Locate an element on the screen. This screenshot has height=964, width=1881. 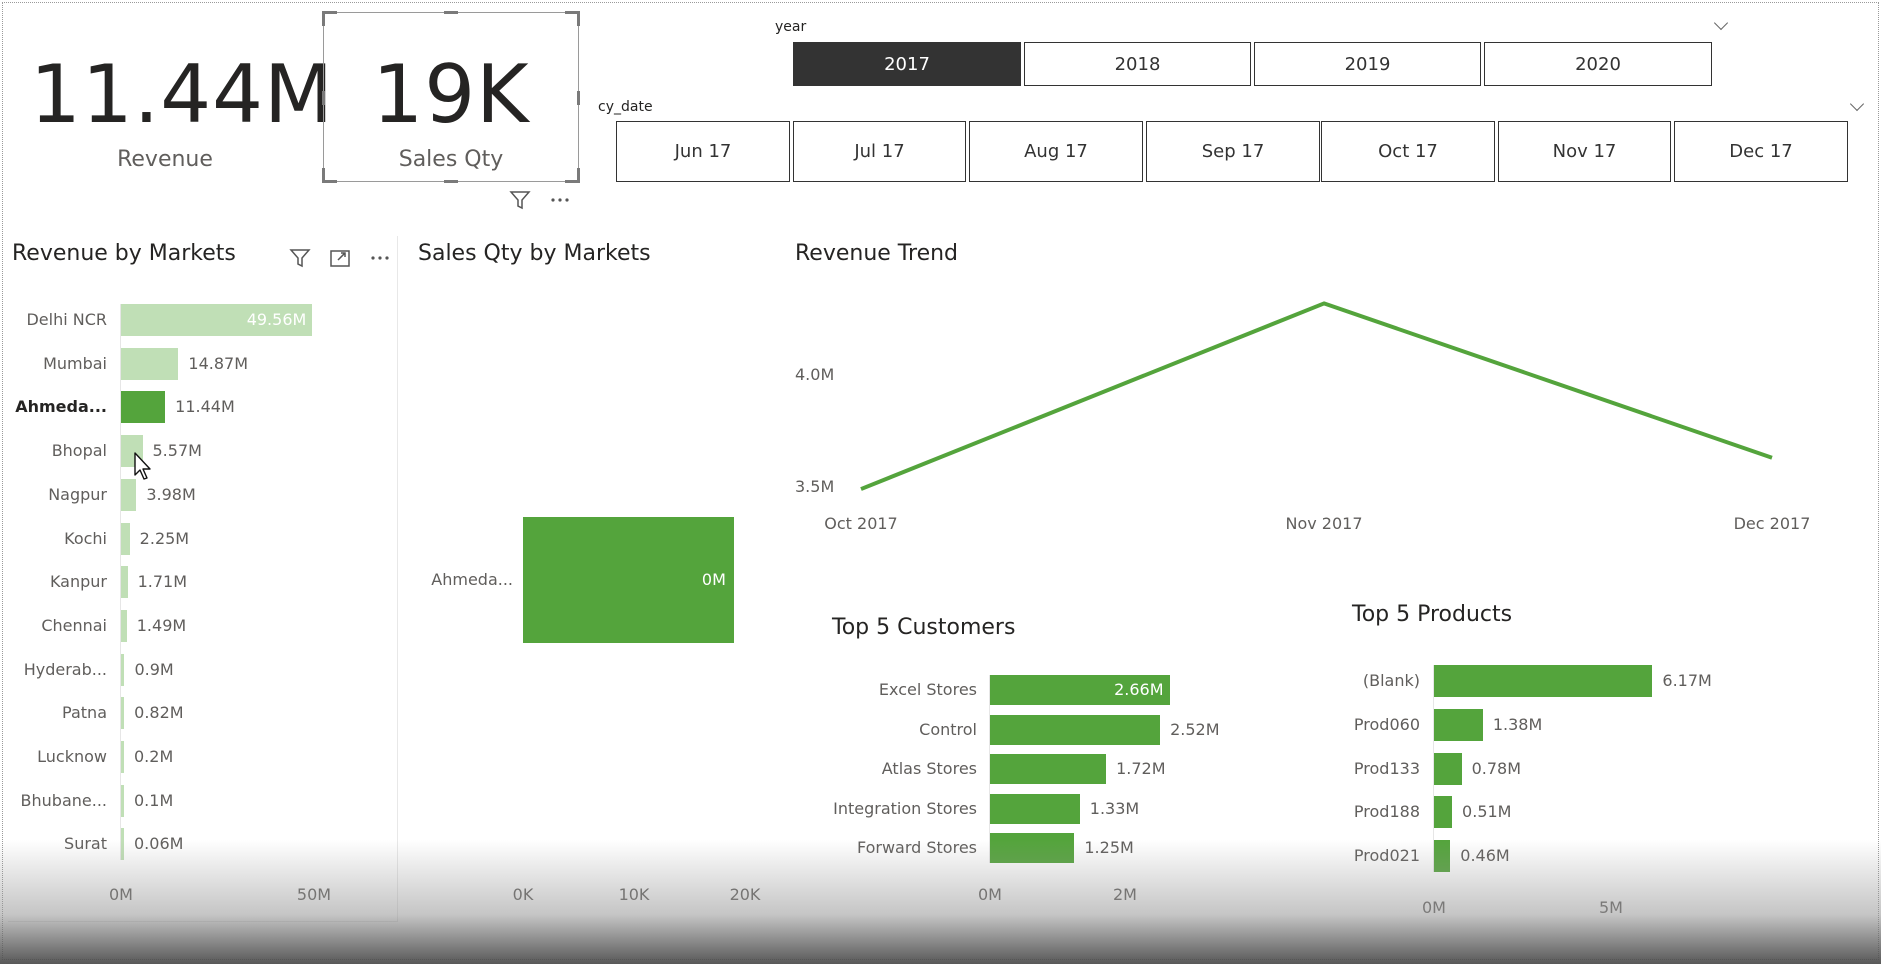
date-option-jul17: Jul 17 is located at coordinates (879, 151).